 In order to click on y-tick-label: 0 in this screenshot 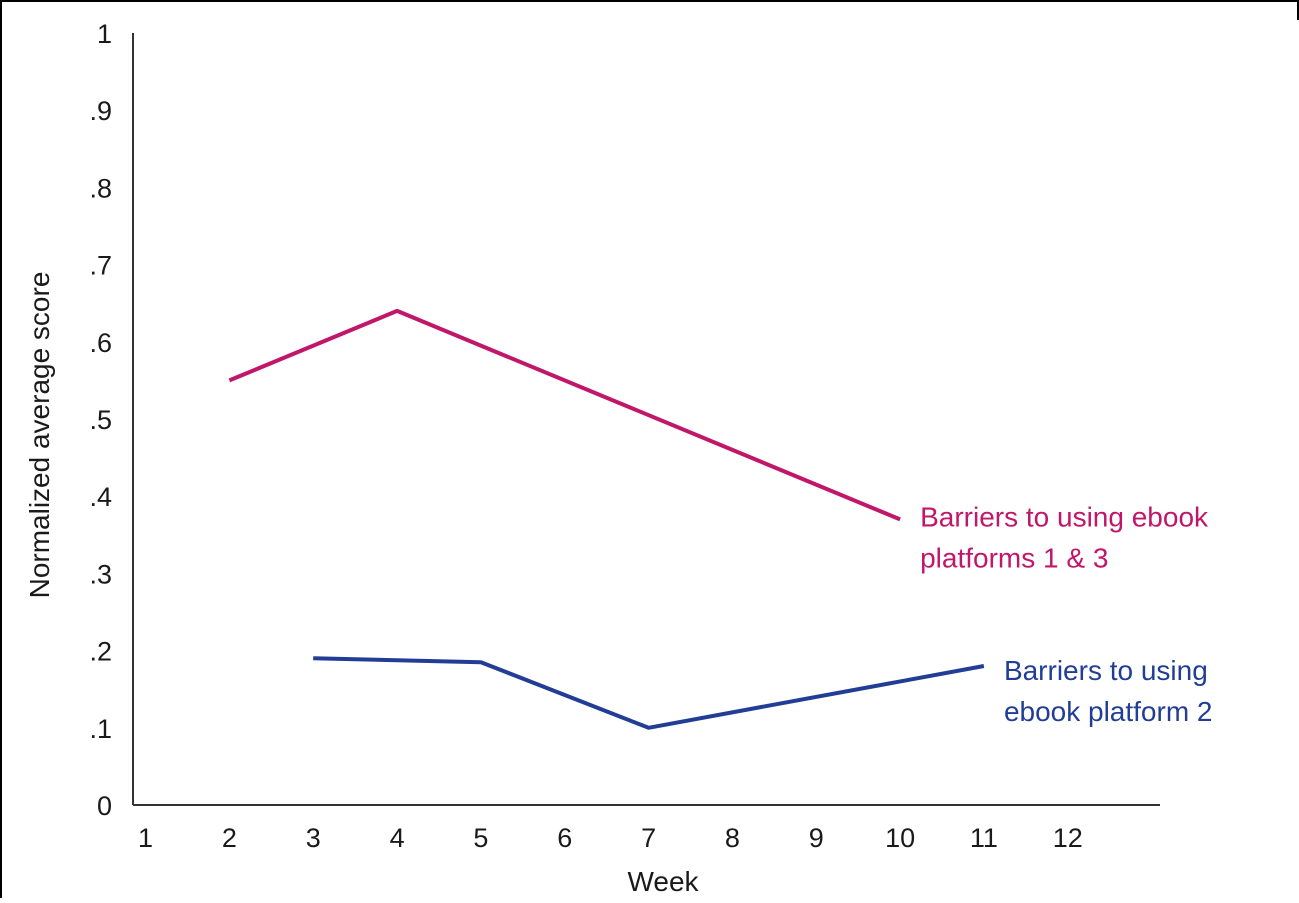, I will do `click(104, 806)`.